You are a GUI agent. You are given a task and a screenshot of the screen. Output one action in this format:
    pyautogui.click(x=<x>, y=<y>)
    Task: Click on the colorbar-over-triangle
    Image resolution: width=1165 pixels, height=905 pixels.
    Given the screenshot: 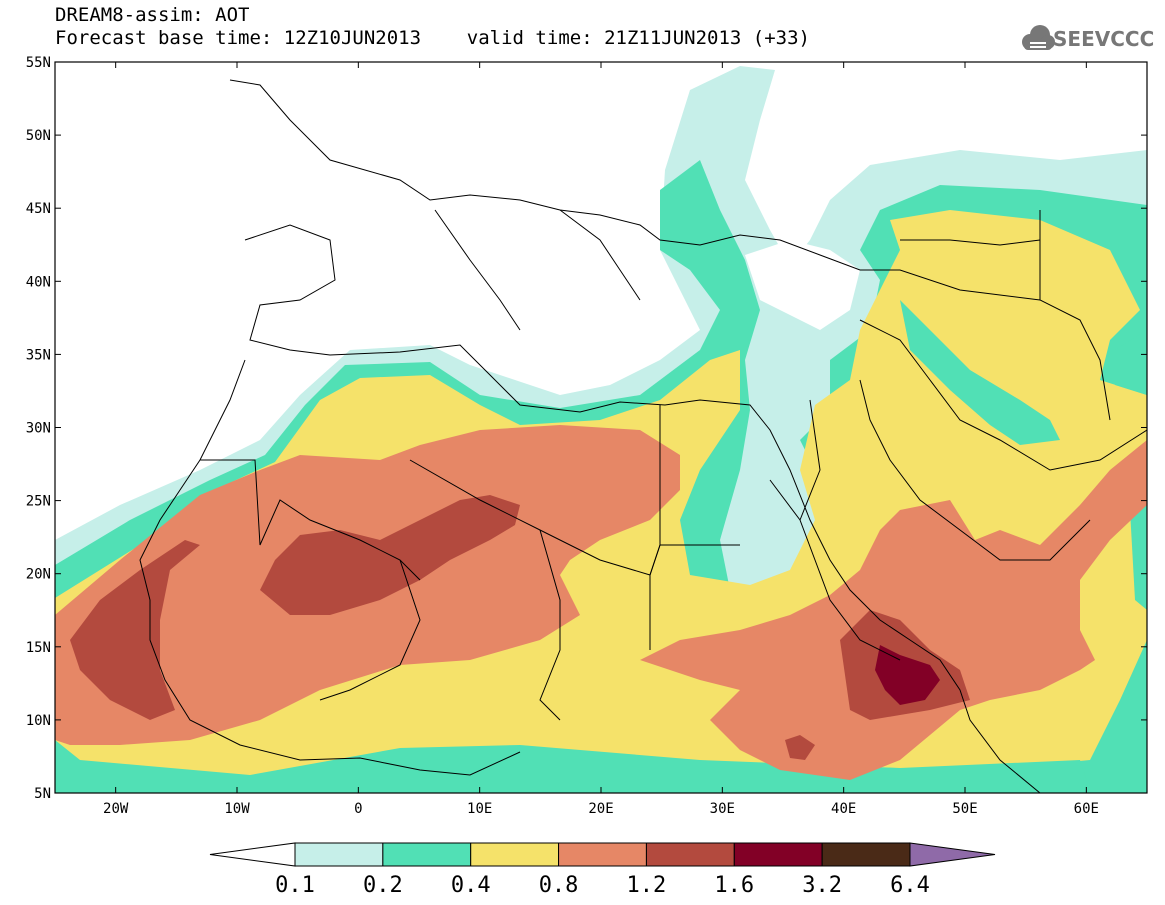 What is the action you would take?
    pyautogui.click(x=952, y=854)
    